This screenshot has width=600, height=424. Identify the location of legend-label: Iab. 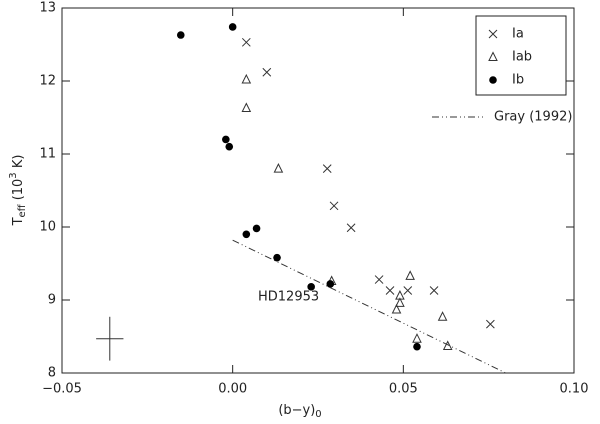
(522, 57).